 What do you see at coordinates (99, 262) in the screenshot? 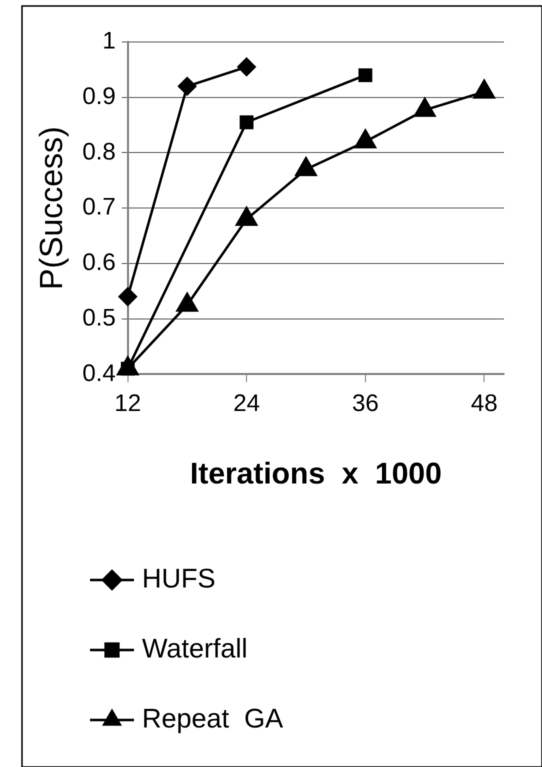
I see `y-tick-label: 0.6` at bounding box center [99, 262].